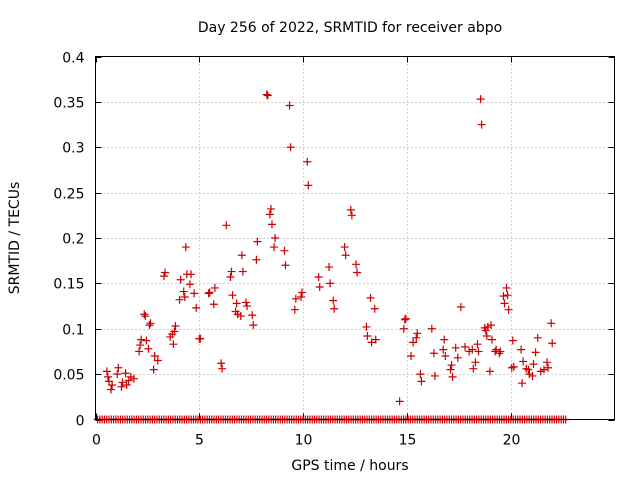 This screenshot has width=640, height=480. I want to click on x-tick-label: 5, so click(199, 441).